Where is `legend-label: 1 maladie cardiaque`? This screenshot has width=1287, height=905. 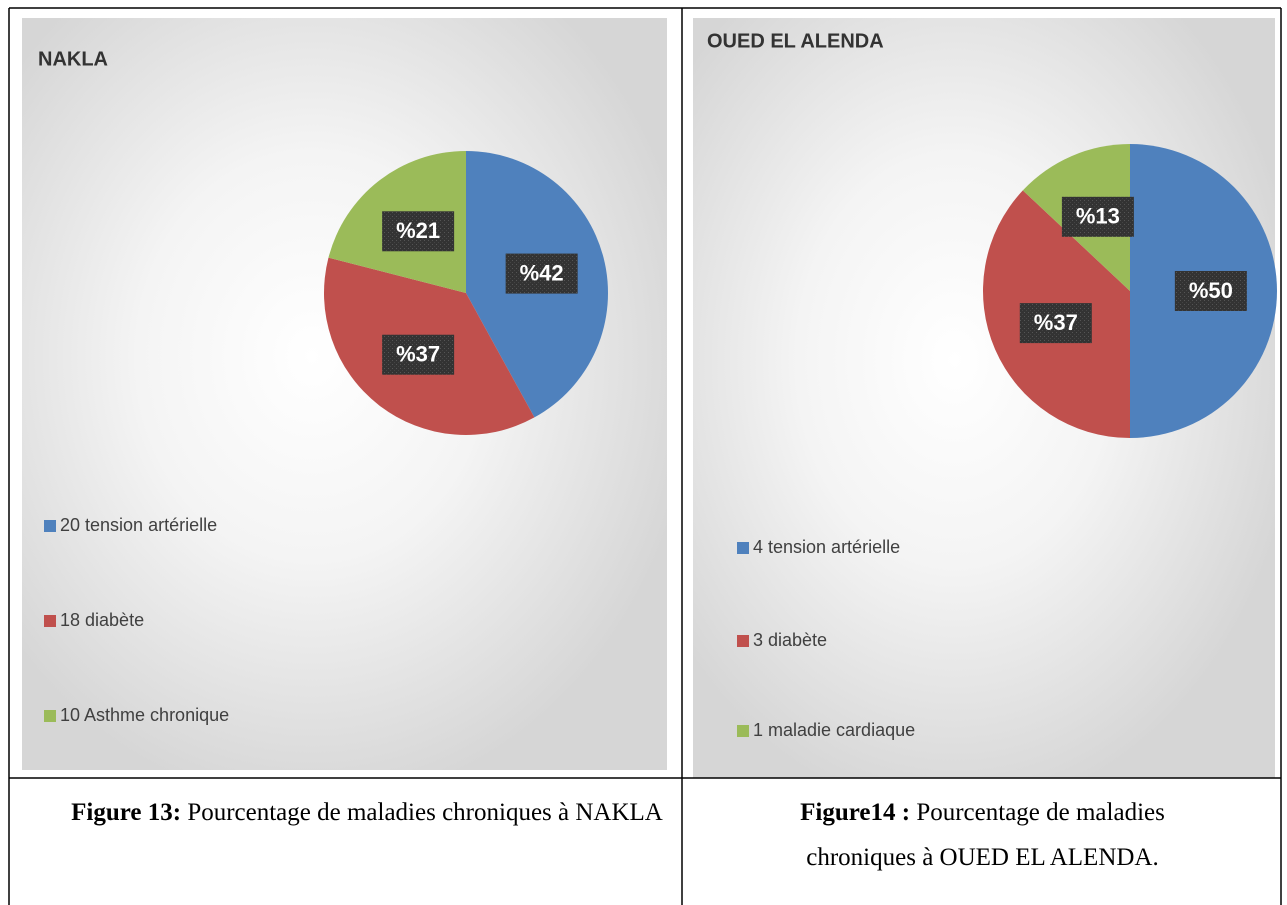 legend-label: 1 maladie cardiaque is located at coordinates (834, 730).